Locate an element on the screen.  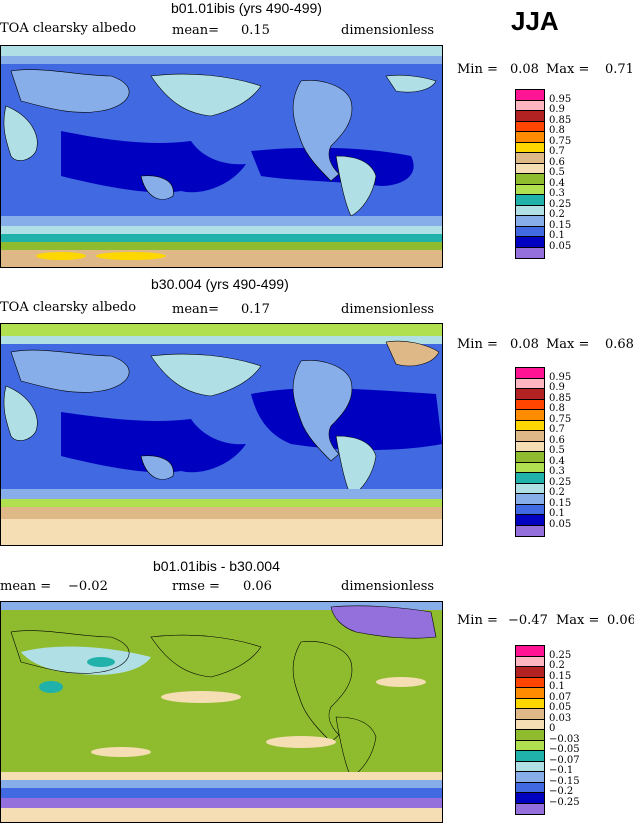
panel-2-max-label: Max = is located at coordinates (568, 344).